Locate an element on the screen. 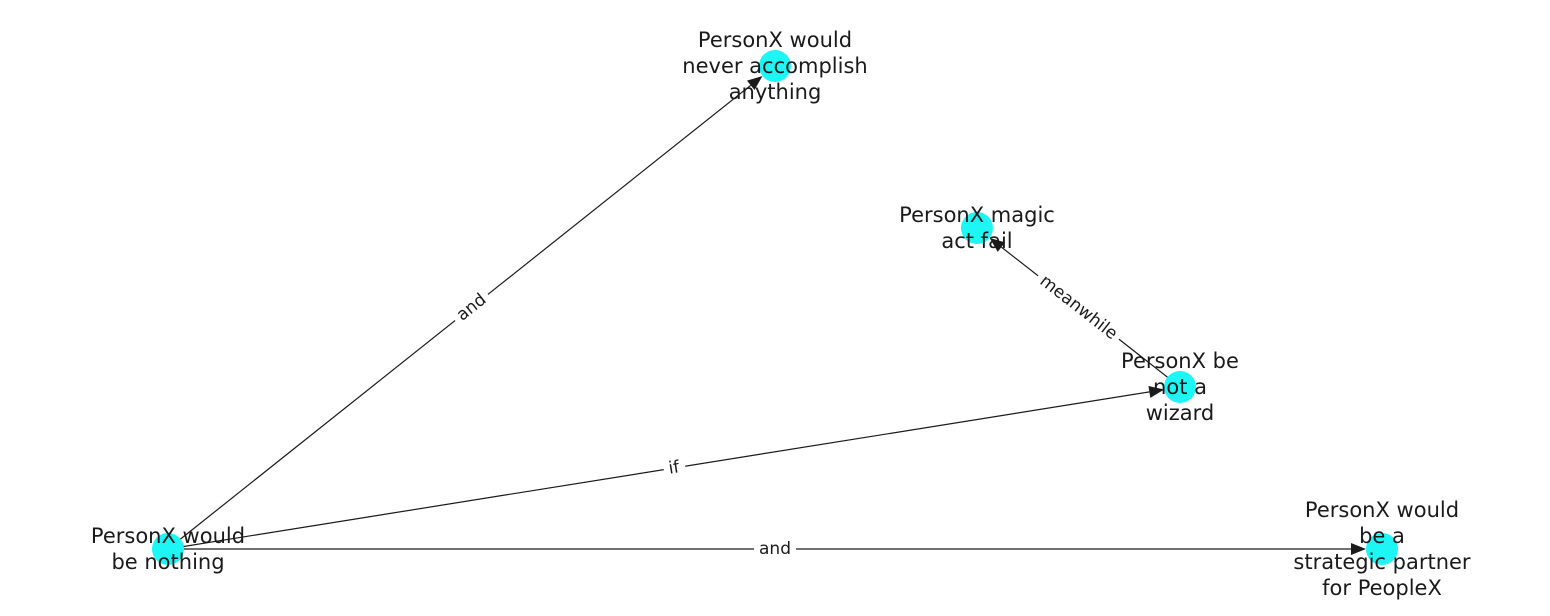  node-label-line: PersonX magic is located at coordinates (977, 215).